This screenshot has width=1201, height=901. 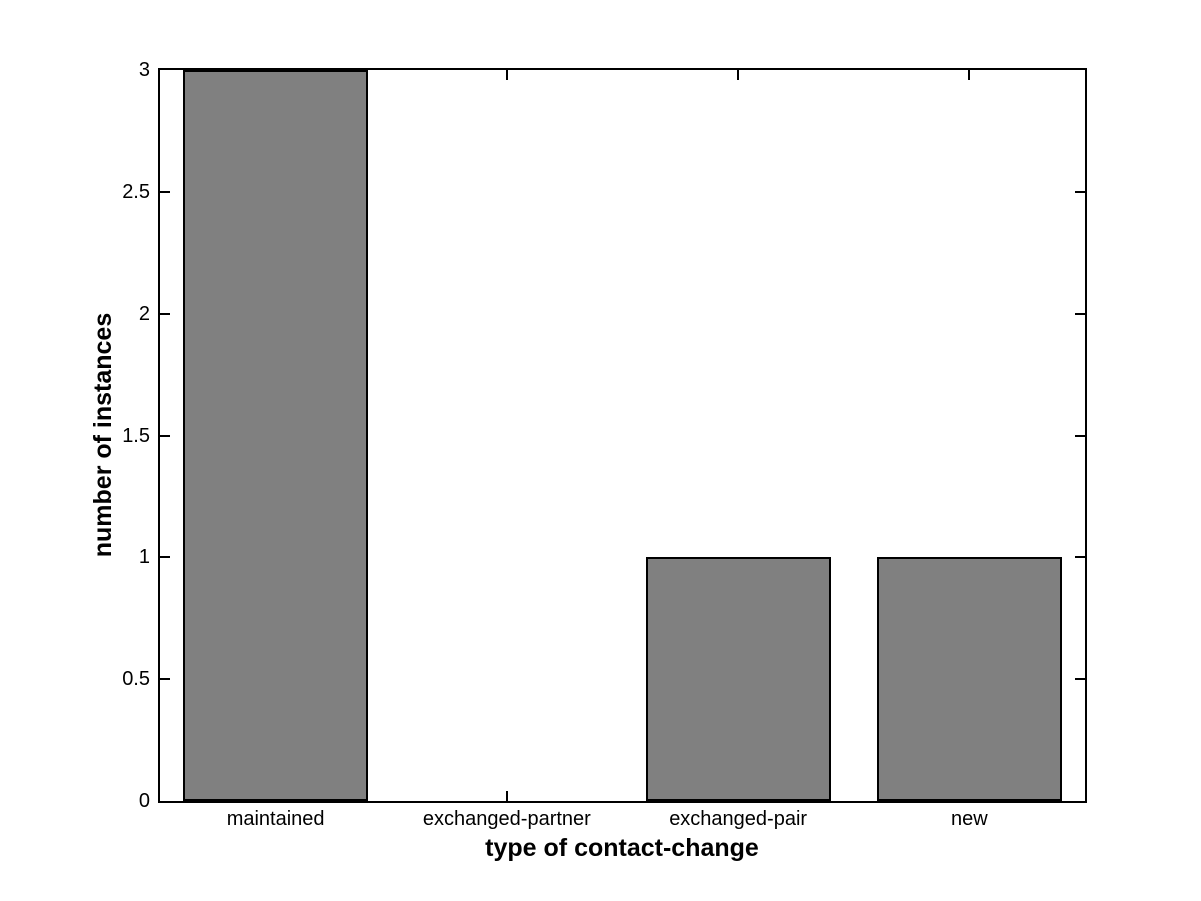 What do you see at coordinates (136, 435) in the screenshot?
I see `y-tick-label: 1.5` at bounding box center [136, 435].